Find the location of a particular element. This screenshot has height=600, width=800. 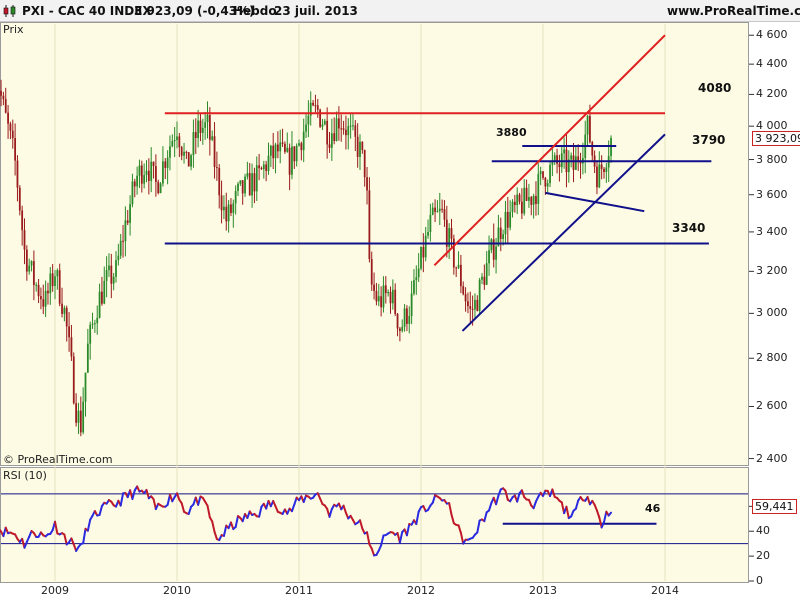

date-label: 23 juil. 2013 is located at coordinates (316, 11).